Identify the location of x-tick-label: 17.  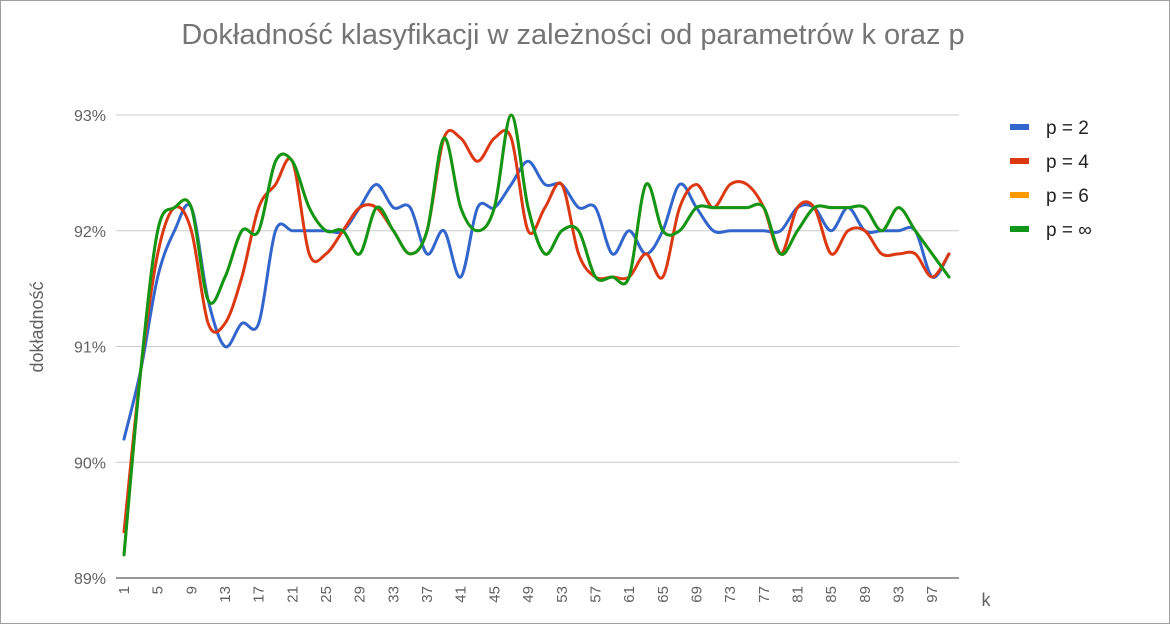
(259, 594).